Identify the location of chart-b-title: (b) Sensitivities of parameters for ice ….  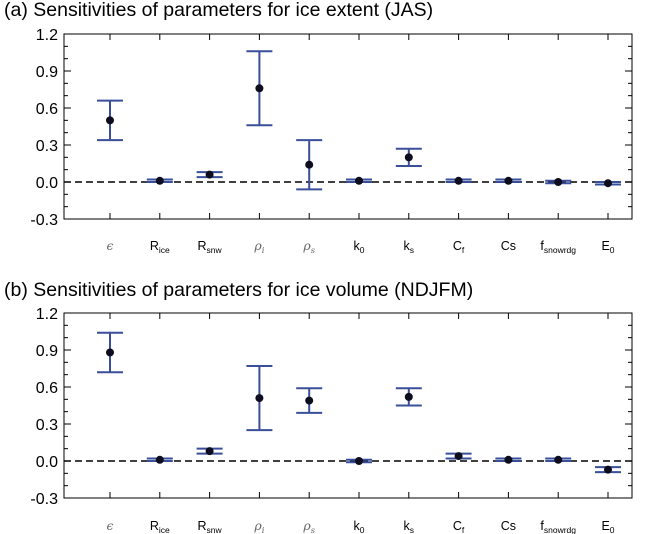
(239, 290).